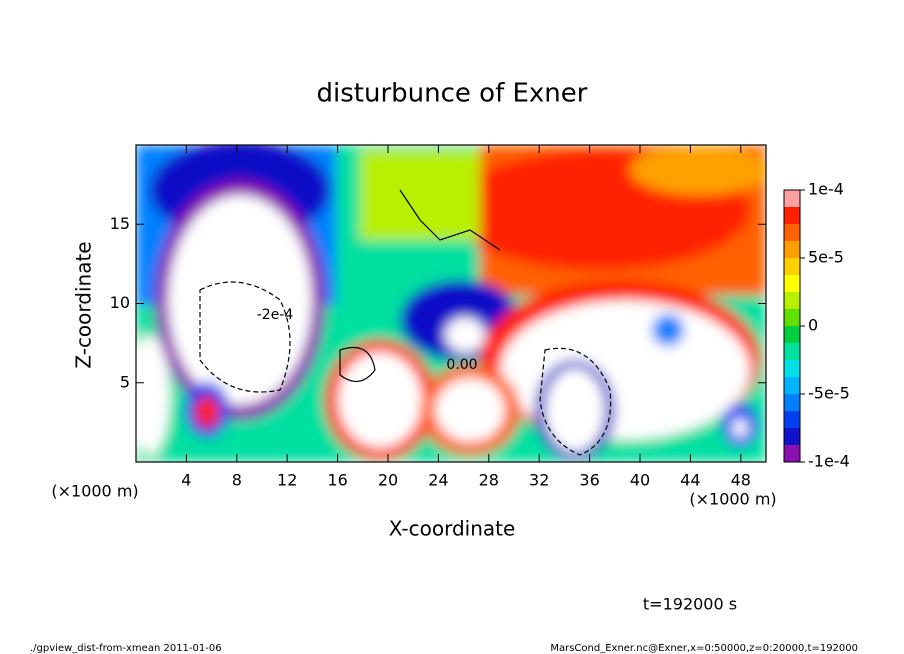  I want to click on colorbar-tick-label: -5e-5, so click(829, 393).